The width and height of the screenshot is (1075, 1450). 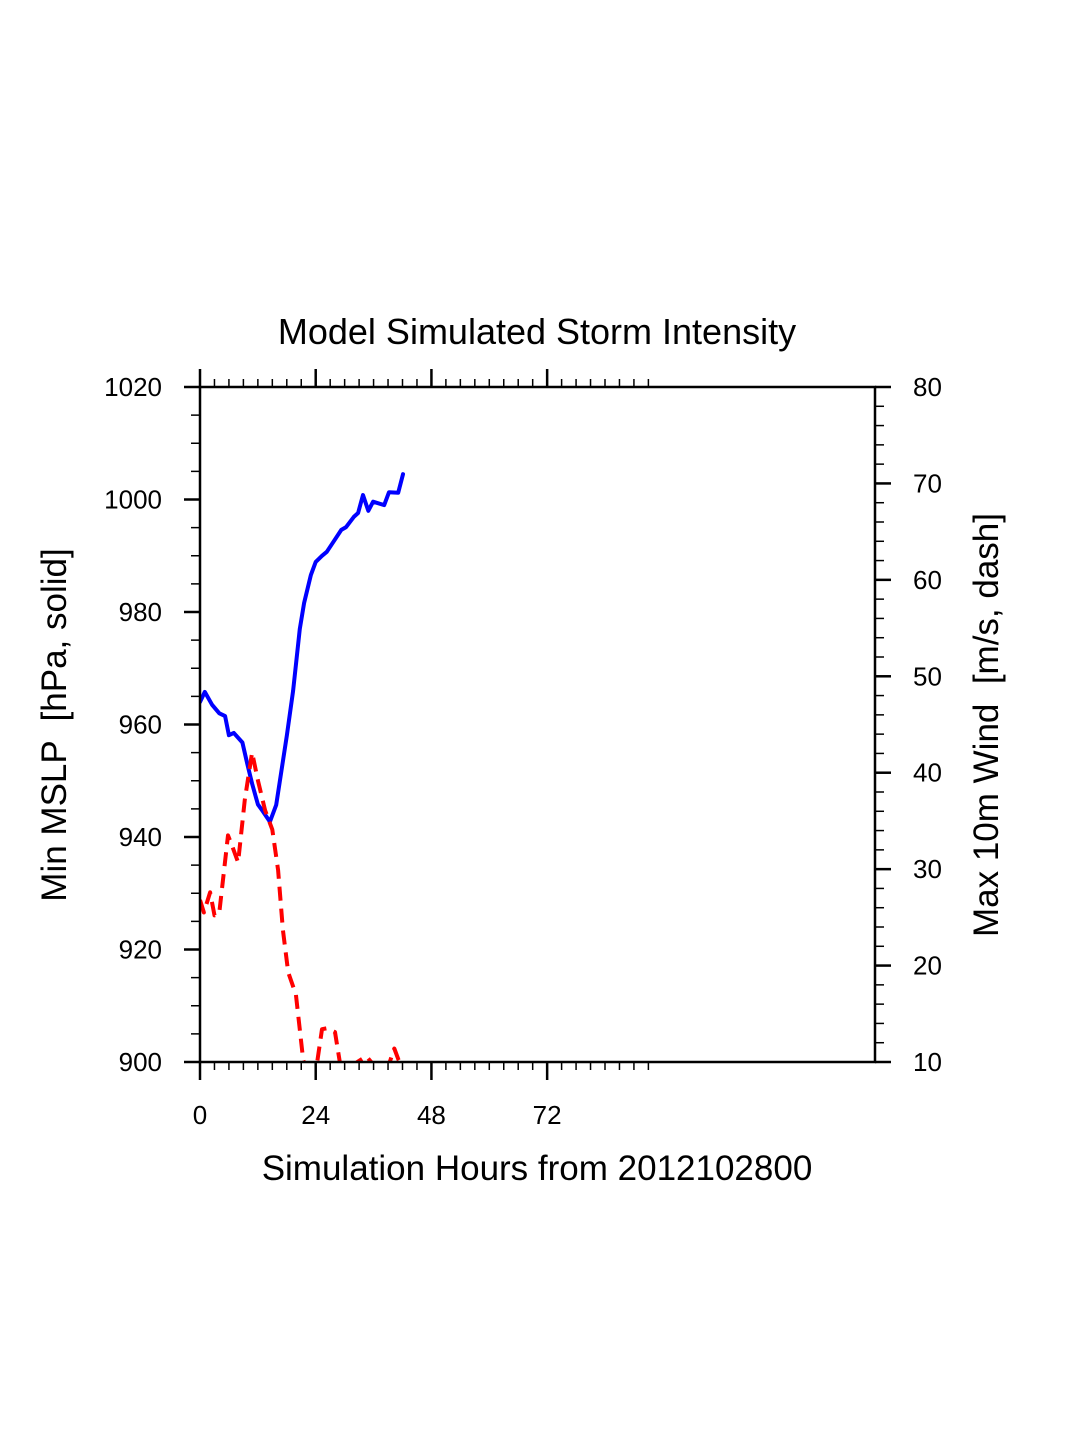 What do you see at coordinates (140, 725) in the screenshot?
I see `y-left-tick-label: 960` at bounding box center [140, 725].